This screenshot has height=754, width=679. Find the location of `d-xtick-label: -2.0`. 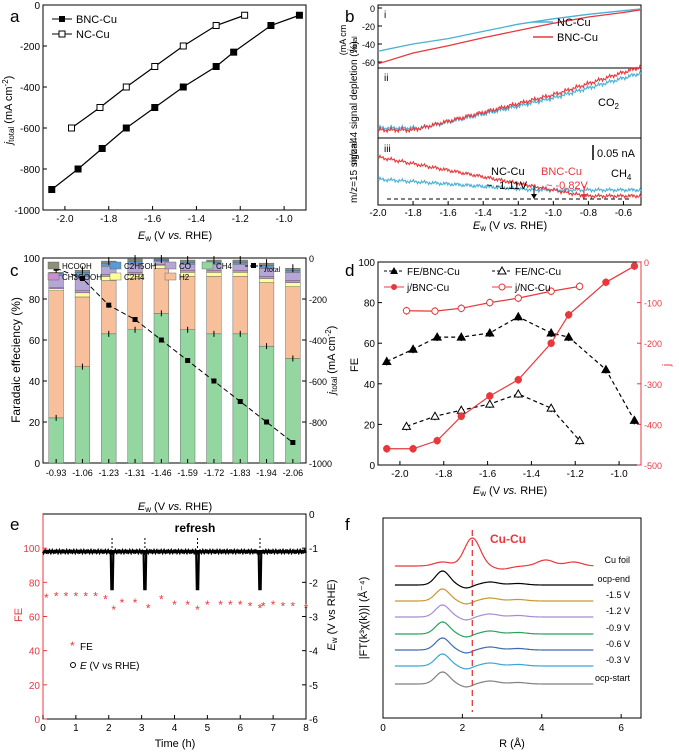

d-xtick-label: -2.0 is located at coordinates (400, 474).